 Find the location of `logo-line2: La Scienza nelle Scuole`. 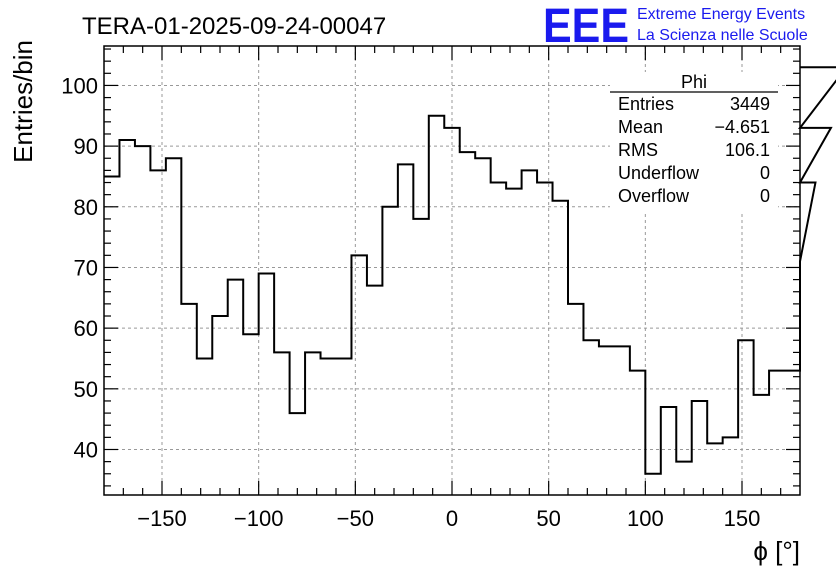

logo-line2: La Scienza nelle Scuole is located at coordinates (722, 35).